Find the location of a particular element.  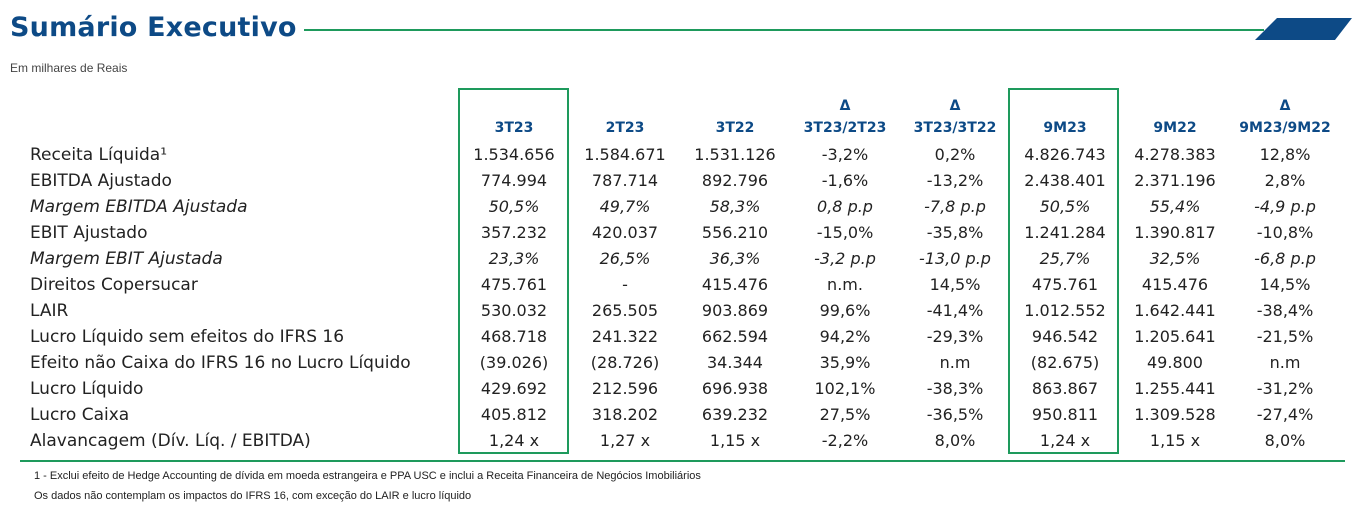

table-cell: 903.869 is located at coordinates (735, 310).